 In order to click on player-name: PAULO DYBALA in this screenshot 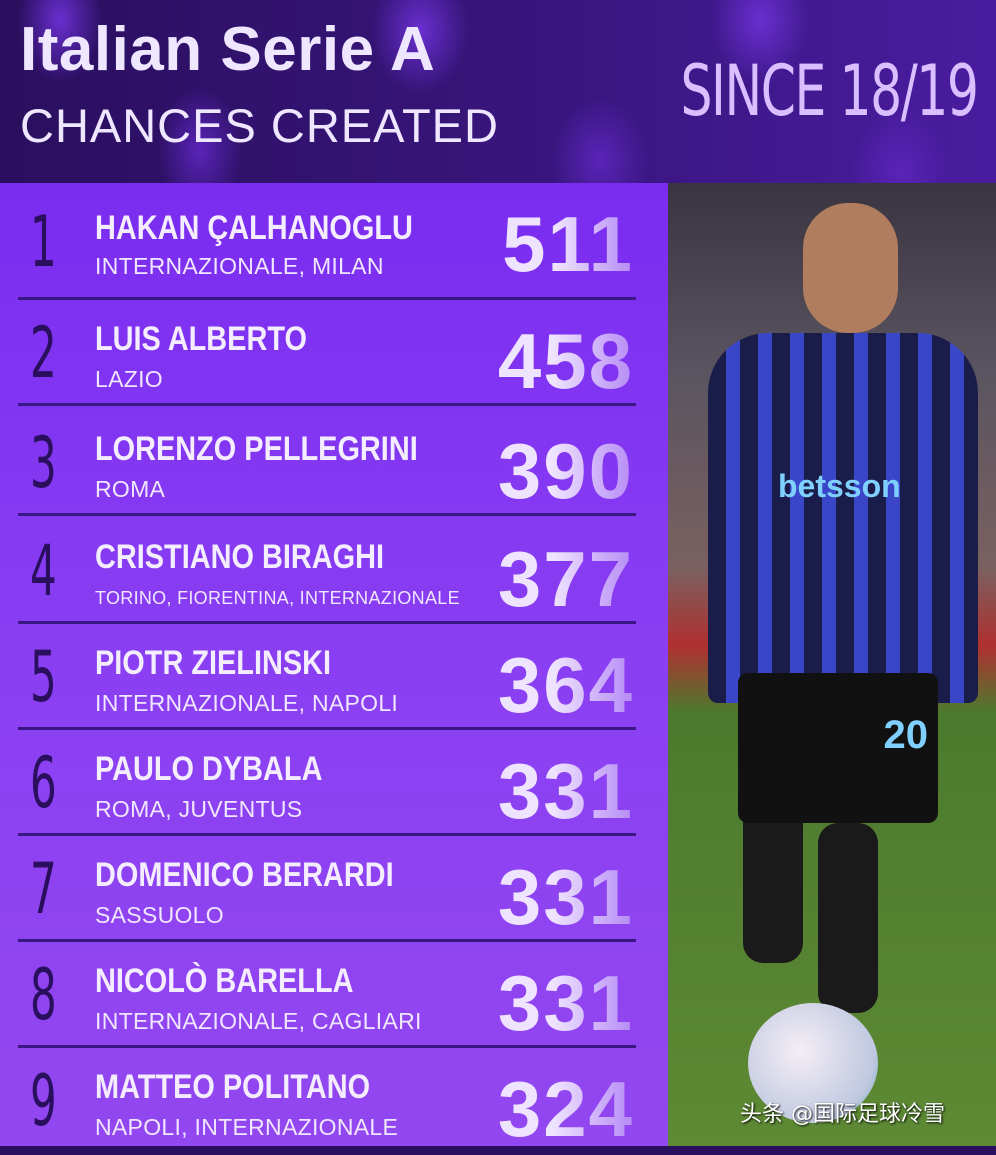, I will do `click(209, 769)`.